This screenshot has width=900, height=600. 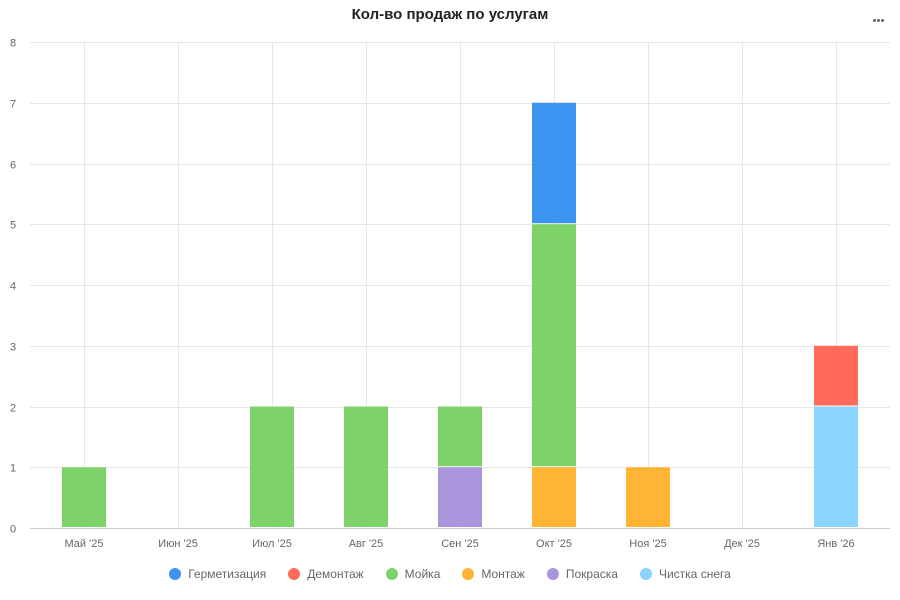 I want to click on legend-item: Чистка снега, so click(x=685, y=574).